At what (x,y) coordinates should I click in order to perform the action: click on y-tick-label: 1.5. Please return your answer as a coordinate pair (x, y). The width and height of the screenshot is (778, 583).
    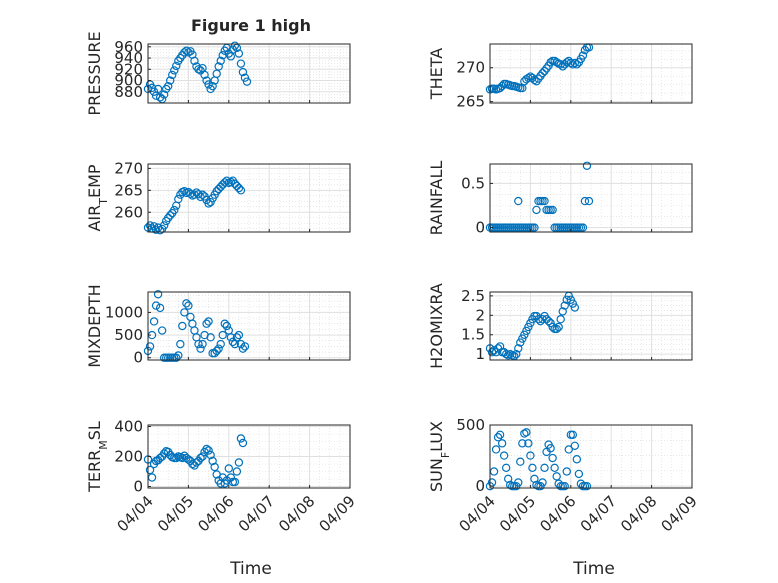
    Looking at the image, I should click on (473, 335).